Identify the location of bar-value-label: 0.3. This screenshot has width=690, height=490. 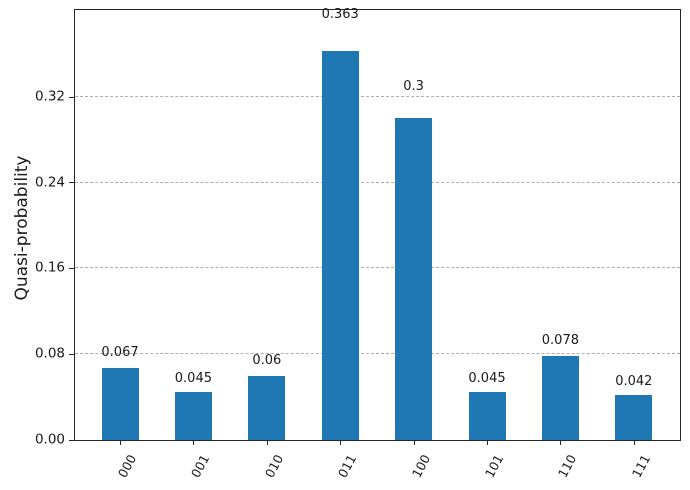
(413, 87).